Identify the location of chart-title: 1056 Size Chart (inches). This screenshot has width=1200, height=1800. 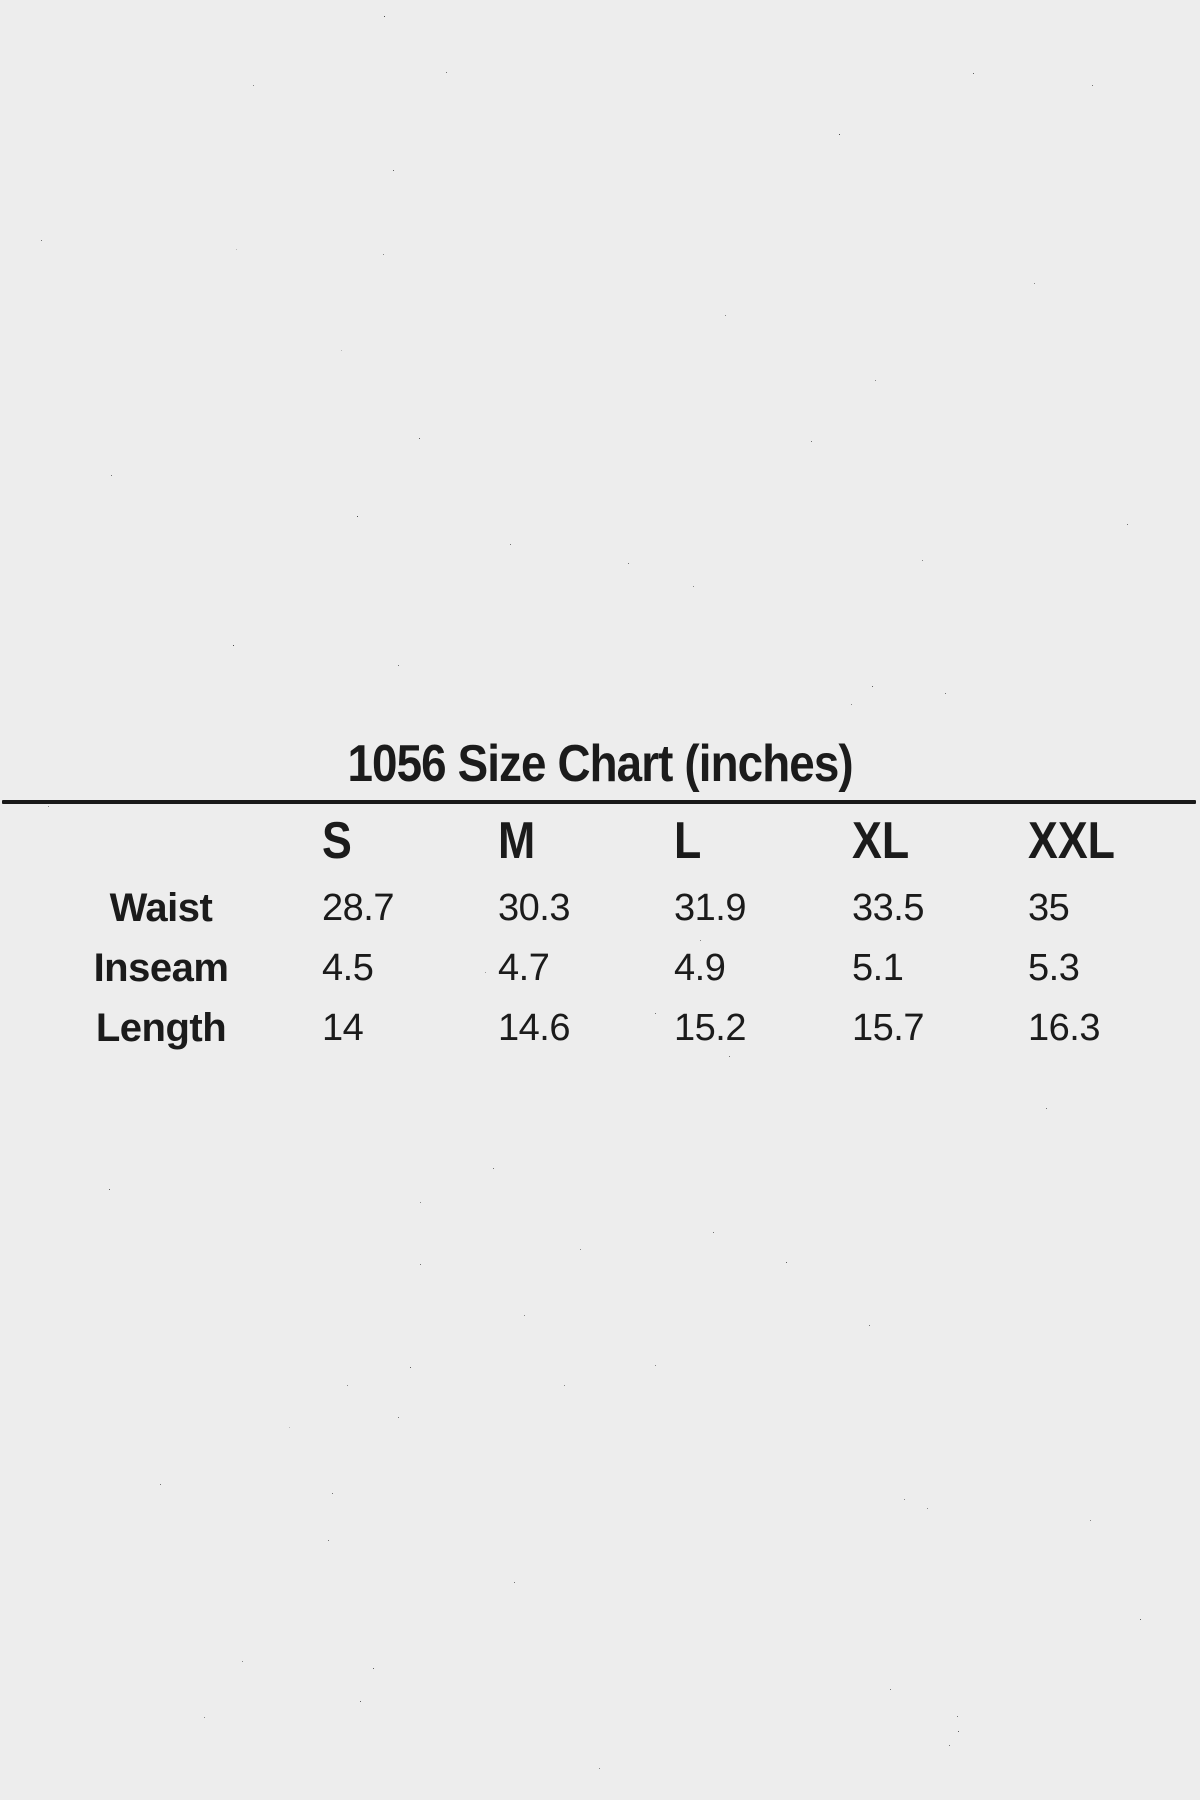
(600, 764).